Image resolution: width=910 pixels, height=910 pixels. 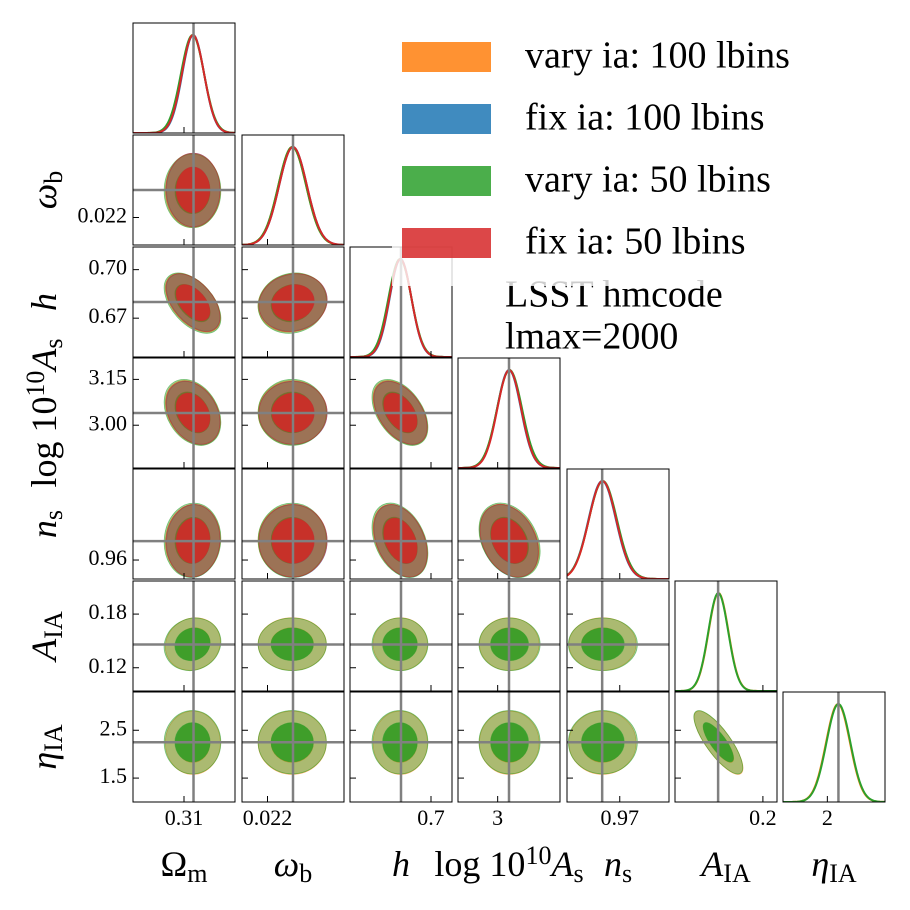 What do you see at coordinates (268, 817) in the screenshot?
I see `x-tick-label: 0.022` at bounding box center [268, 817].